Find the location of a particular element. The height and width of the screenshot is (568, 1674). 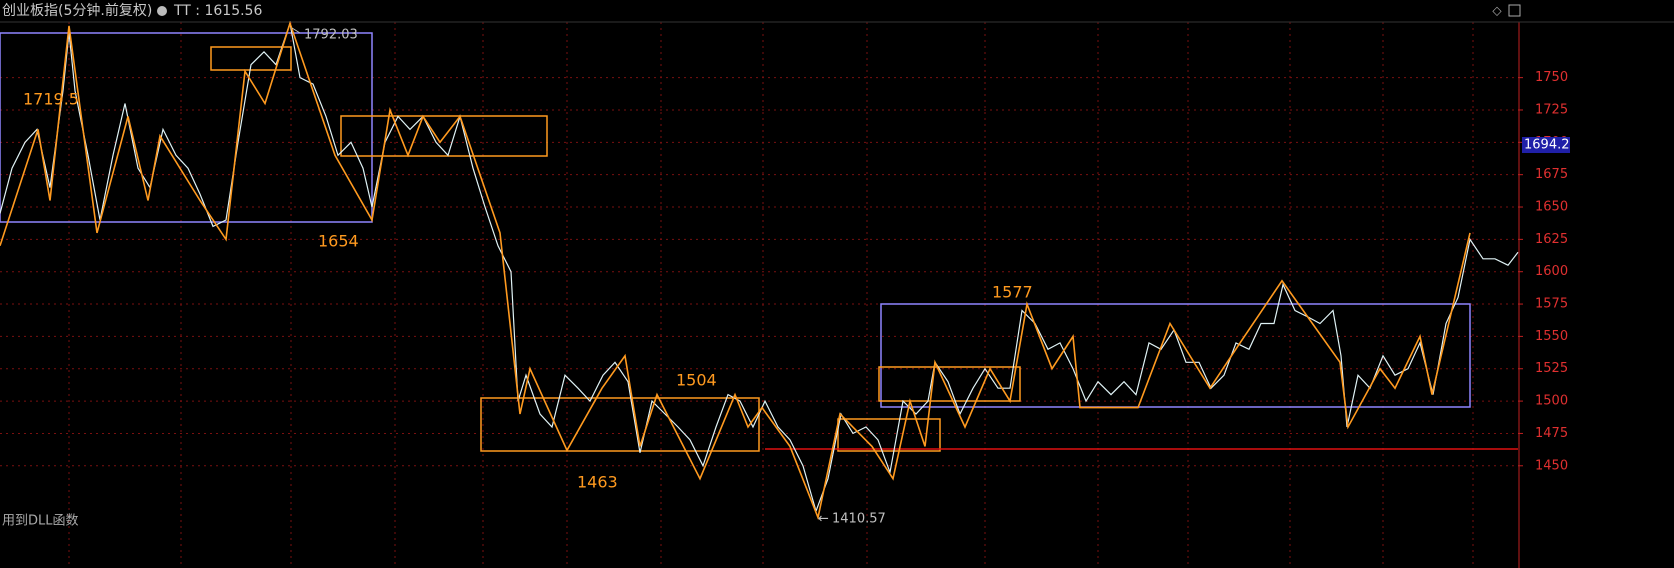

annotation: 1654 is located at coordinates (338, 241).